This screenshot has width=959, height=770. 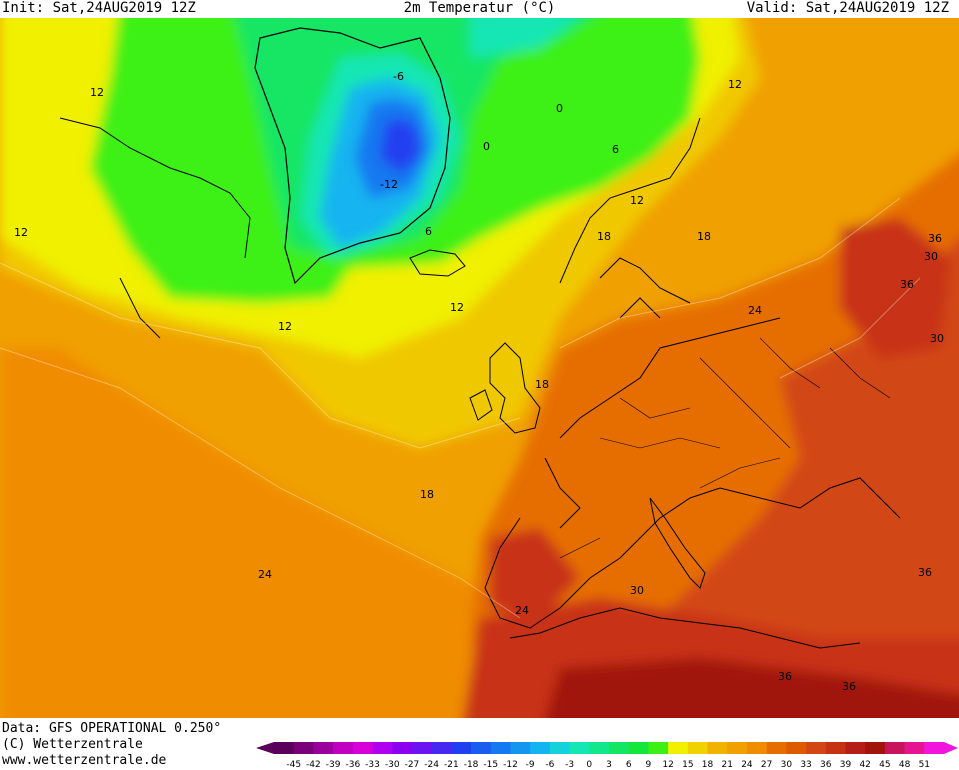 I want to click on legend-tick-label: -36, so click(x=352, y=765).